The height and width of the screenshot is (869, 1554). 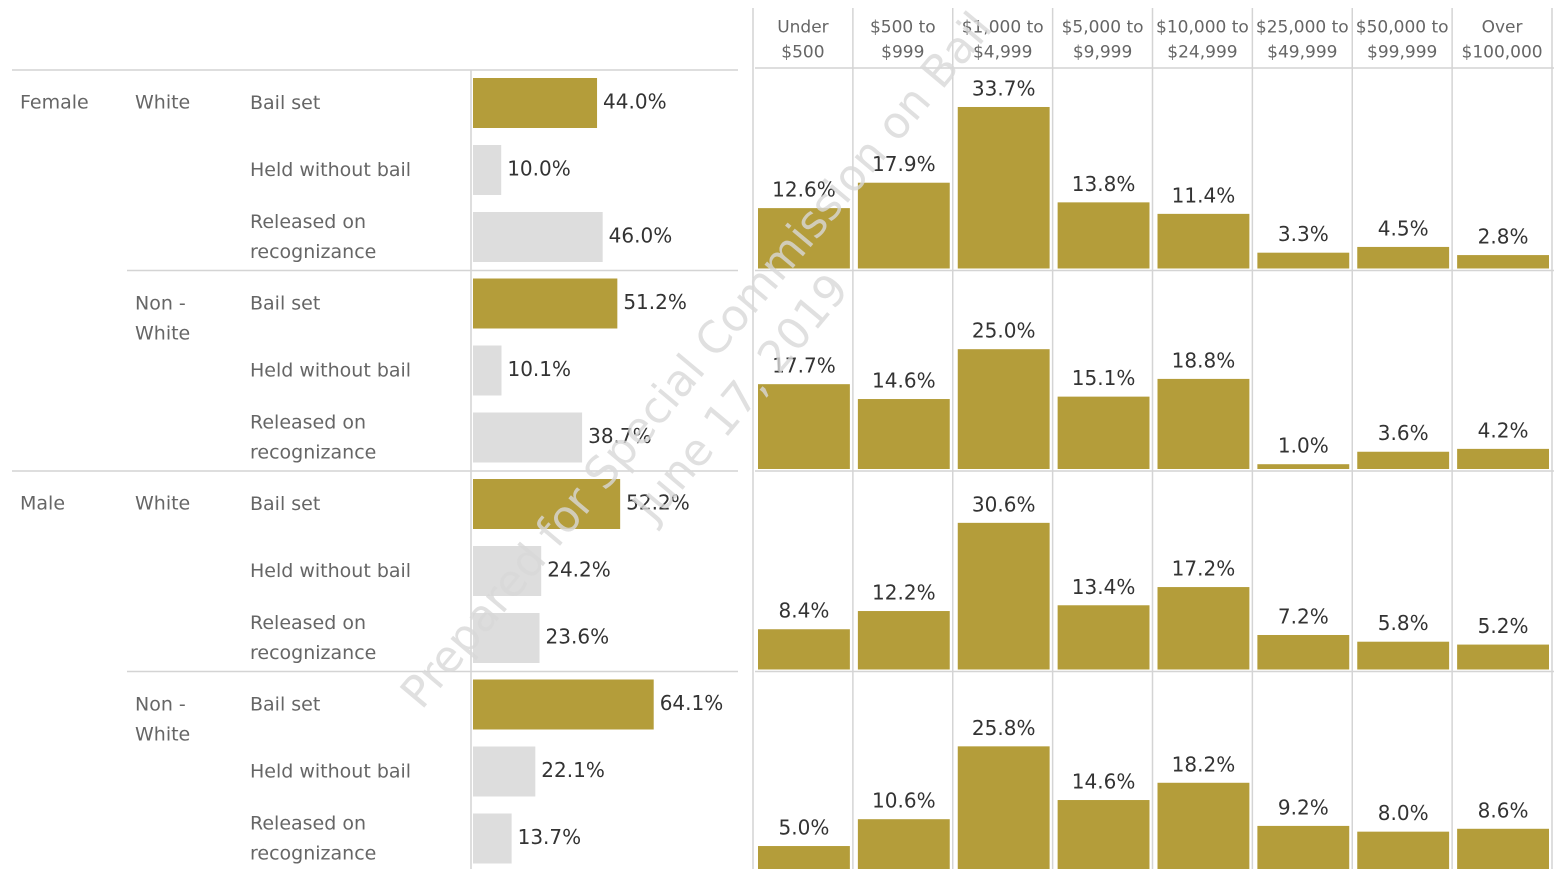 I want to click on value-label: 18.2%, so click(x=1204, y=764).